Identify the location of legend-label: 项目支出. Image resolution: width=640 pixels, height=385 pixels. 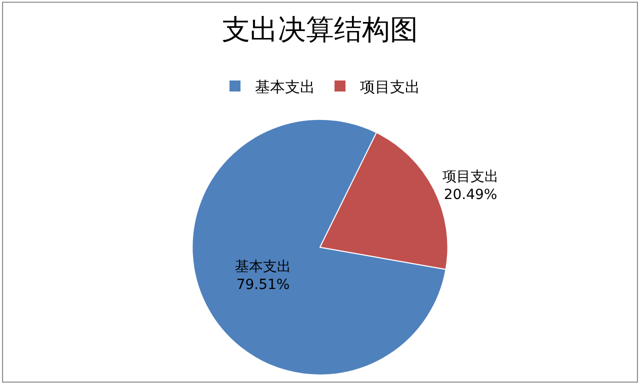
(390, 87).